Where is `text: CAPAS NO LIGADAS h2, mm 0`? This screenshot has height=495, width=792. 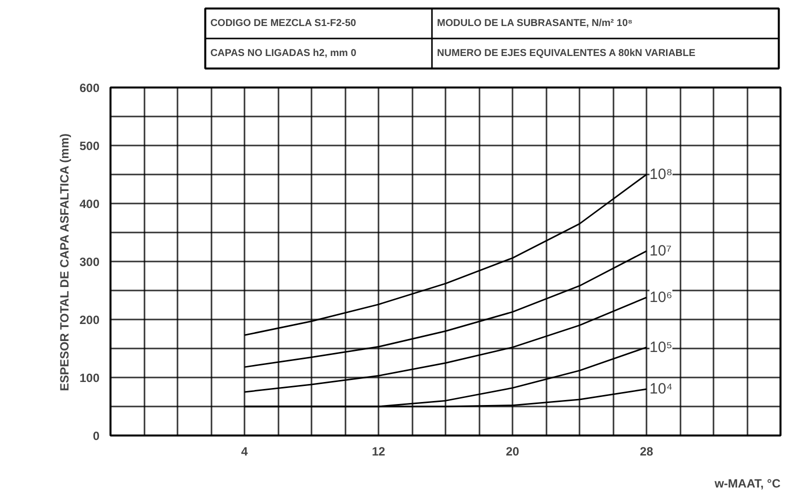 text: CAPAS NO LIGADAS h2, mm 0 is located at coordinates (283, 53).